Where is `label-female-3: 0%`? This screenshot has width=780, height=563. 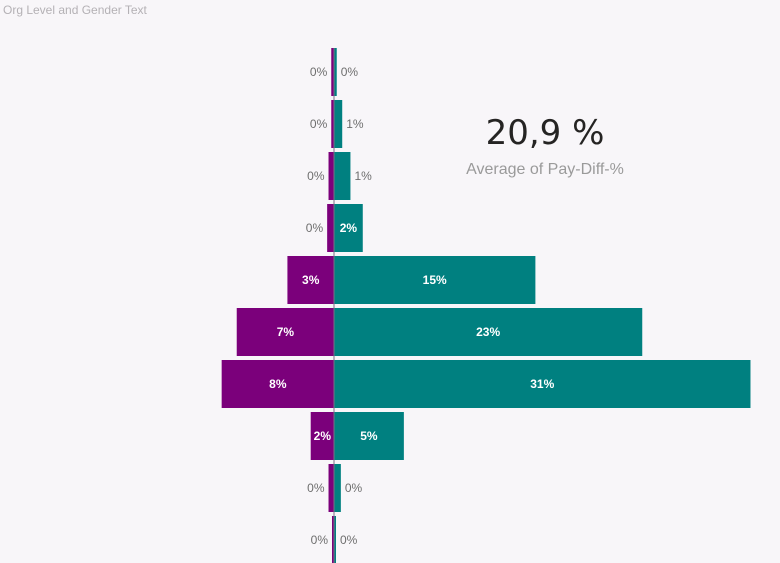
label-female-3: 0% is located at coordinates (315, 228).